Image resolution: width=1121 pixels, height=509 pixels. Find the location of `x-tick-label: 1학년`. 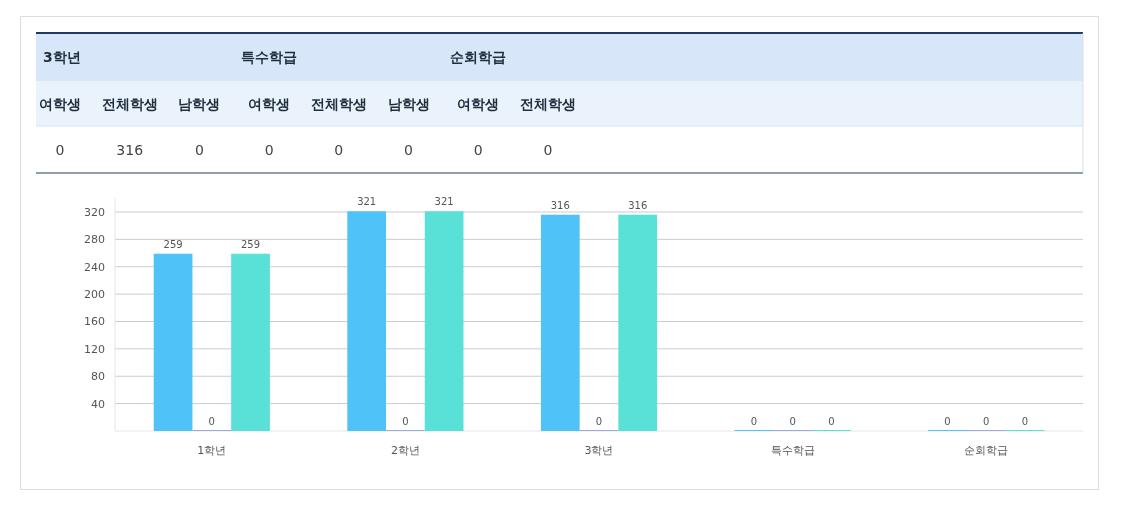

x-tick-label: 1학년 is located at coordinates (212, 450).